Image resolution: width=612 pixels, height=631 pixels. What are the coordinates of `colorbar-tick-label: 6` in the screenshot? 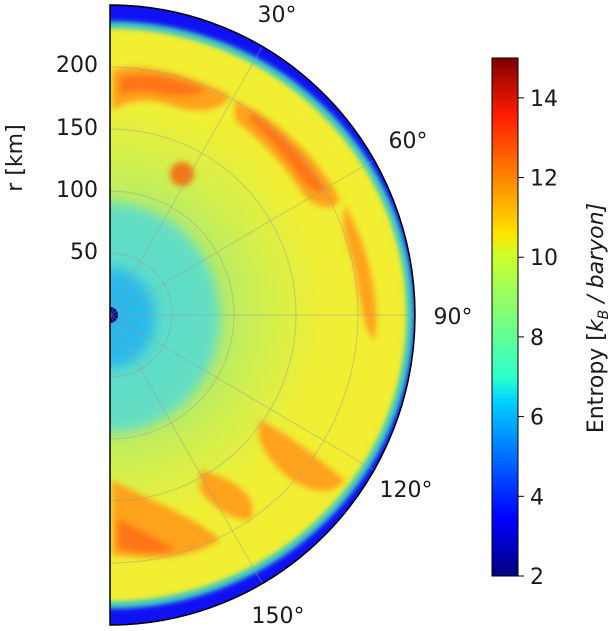 It's located at (537, 418).